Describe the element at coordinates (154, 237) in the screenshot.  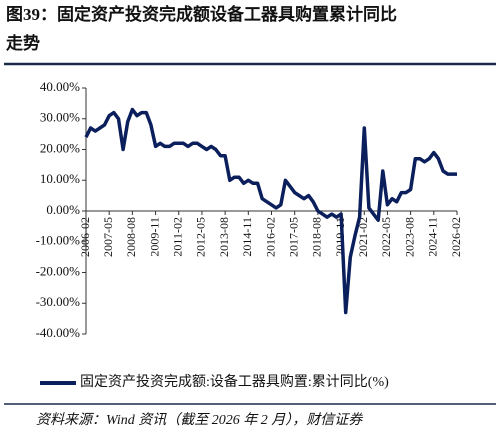
I see `x-tick-label: 2009-11` at that location.